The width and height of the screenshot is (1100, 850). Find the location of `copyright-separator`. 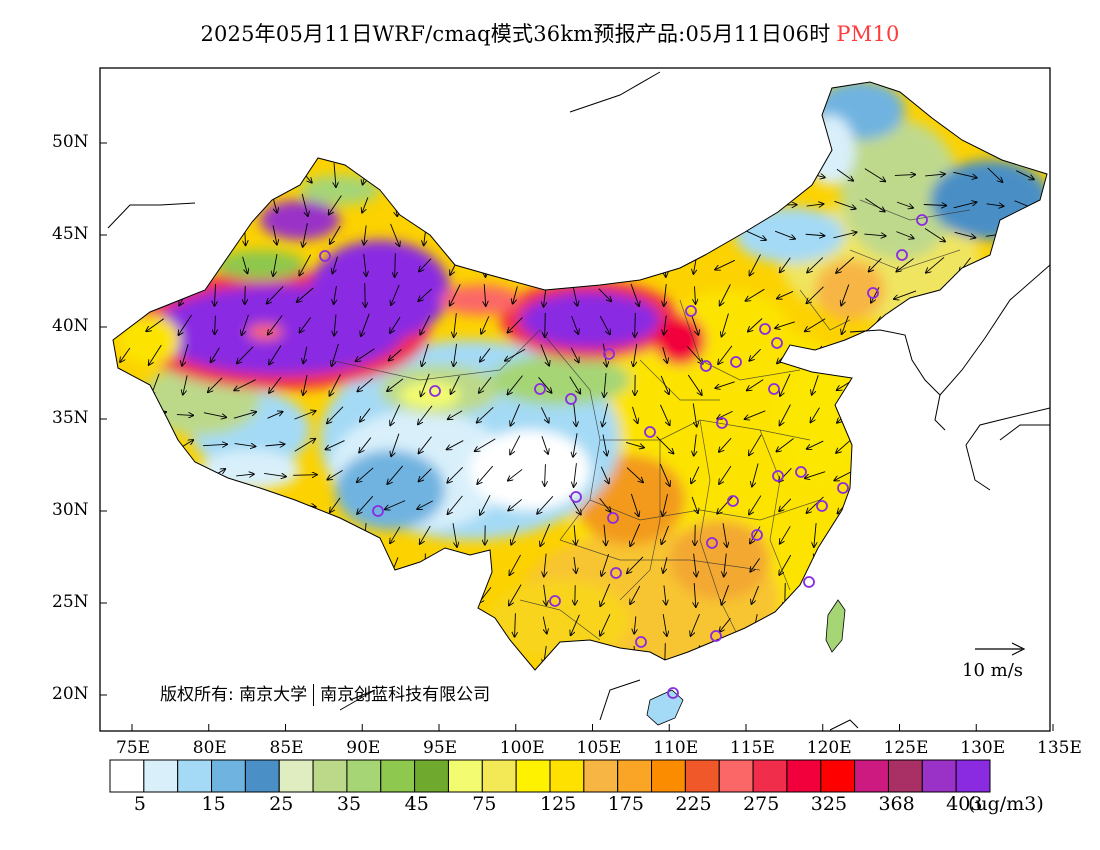

copyright-separator is located at coordinates (314, 695).